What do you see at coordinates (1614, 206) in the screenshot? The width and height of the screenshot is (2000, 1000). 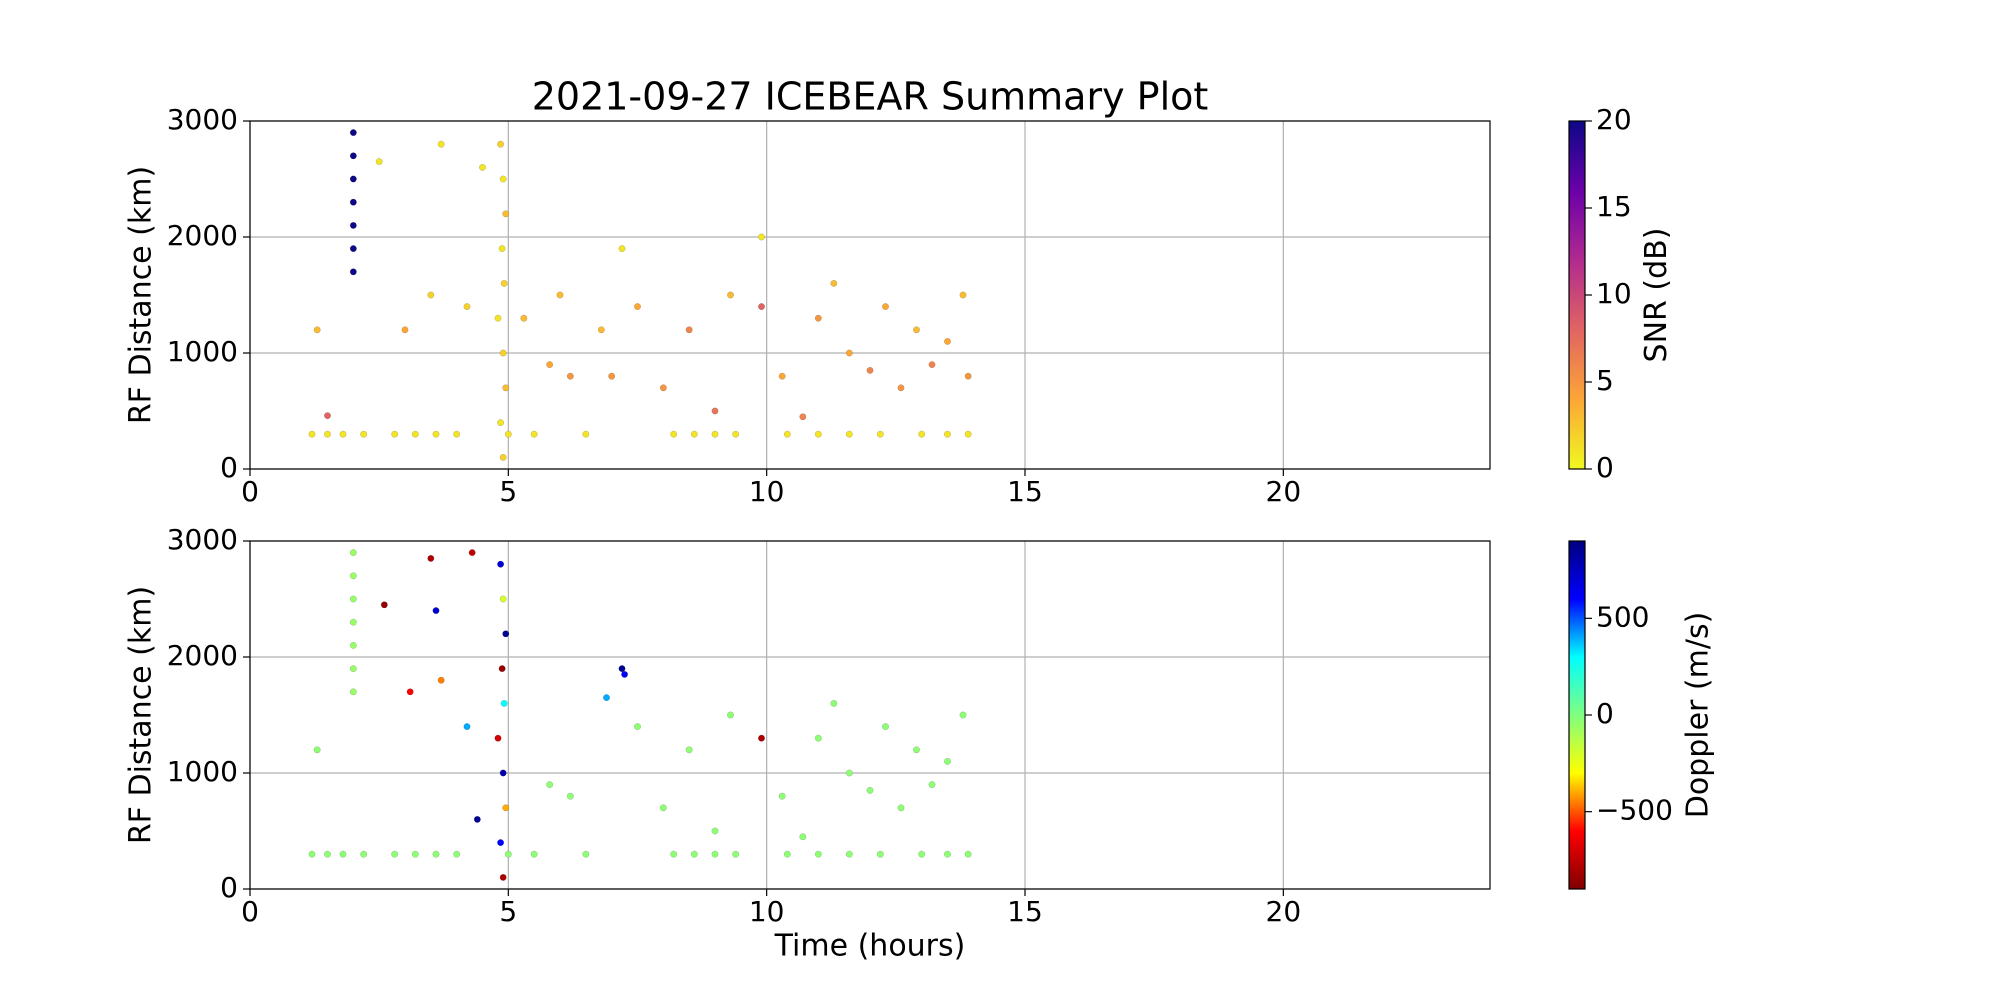 I see `colorbar-tick-label: 15` at bounding box center [1614, 206].